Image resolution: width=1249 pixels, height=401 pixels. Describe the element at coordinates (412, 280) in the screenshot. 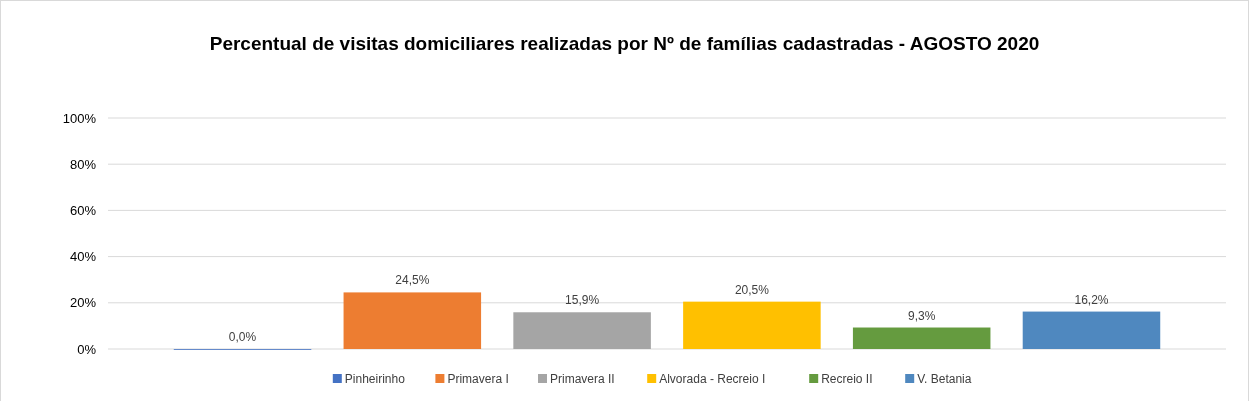

I see `data-label: 24,5%` at that location.